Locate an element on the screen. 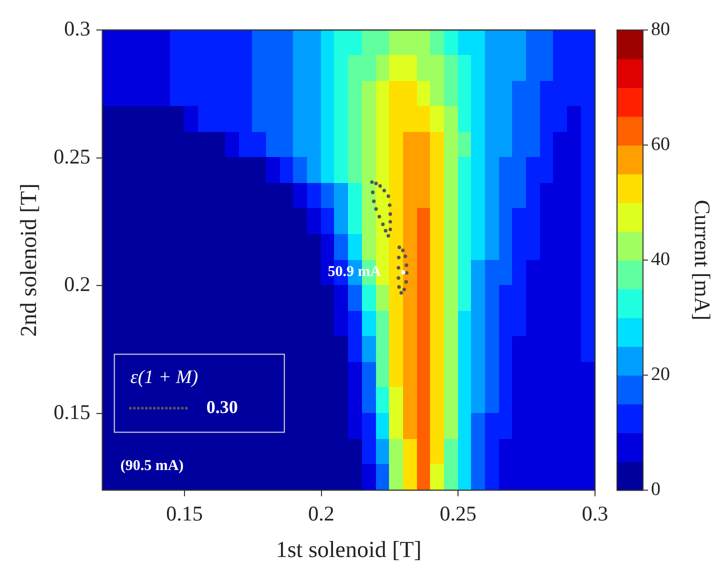 The height and width of the screenshot is (580, 721). annotation: (90.5 mA) is located at coordinates (152, 466).